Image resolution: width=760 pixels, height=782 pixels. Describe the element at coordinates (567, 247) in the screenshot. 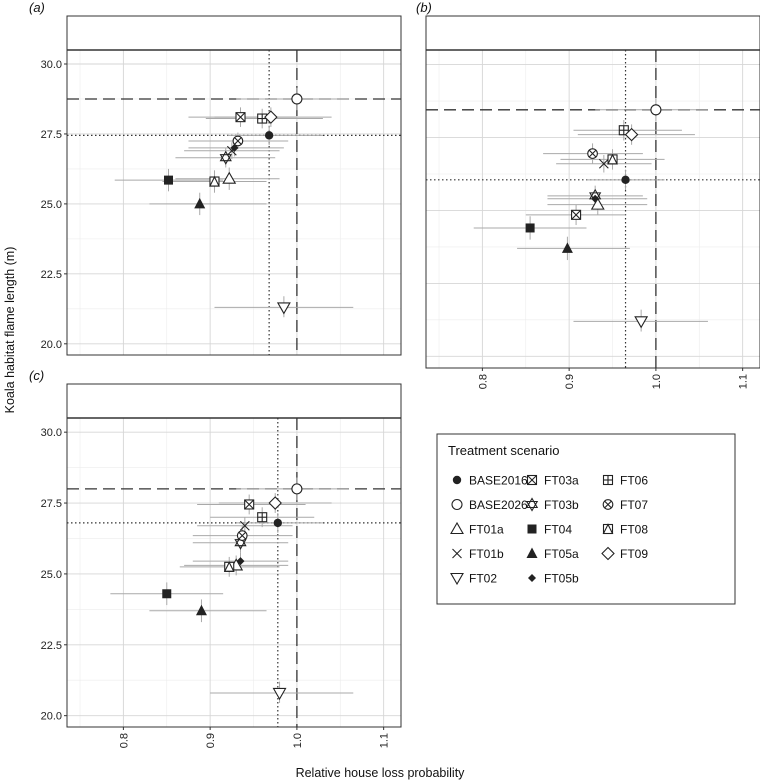

I see `panel-b-point-FT05a` at that location.